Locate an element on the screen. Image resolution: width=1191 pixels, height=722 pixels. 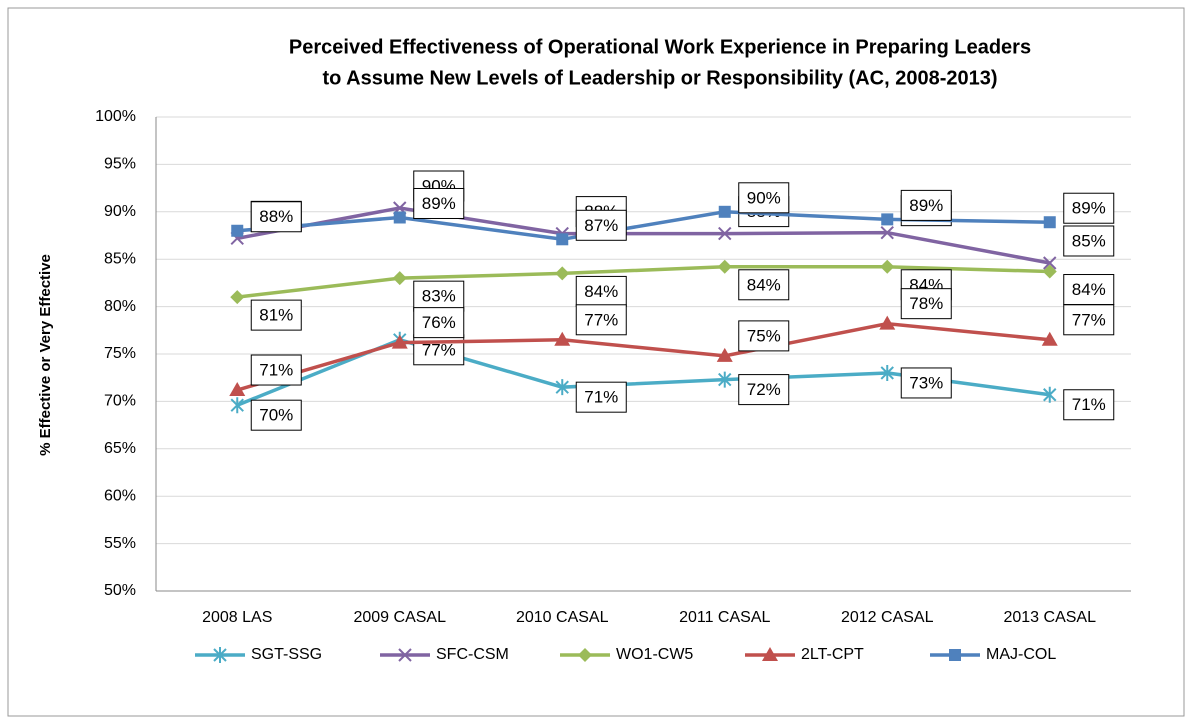
y-tick-label: 90% is located at coordinates (120, 211).